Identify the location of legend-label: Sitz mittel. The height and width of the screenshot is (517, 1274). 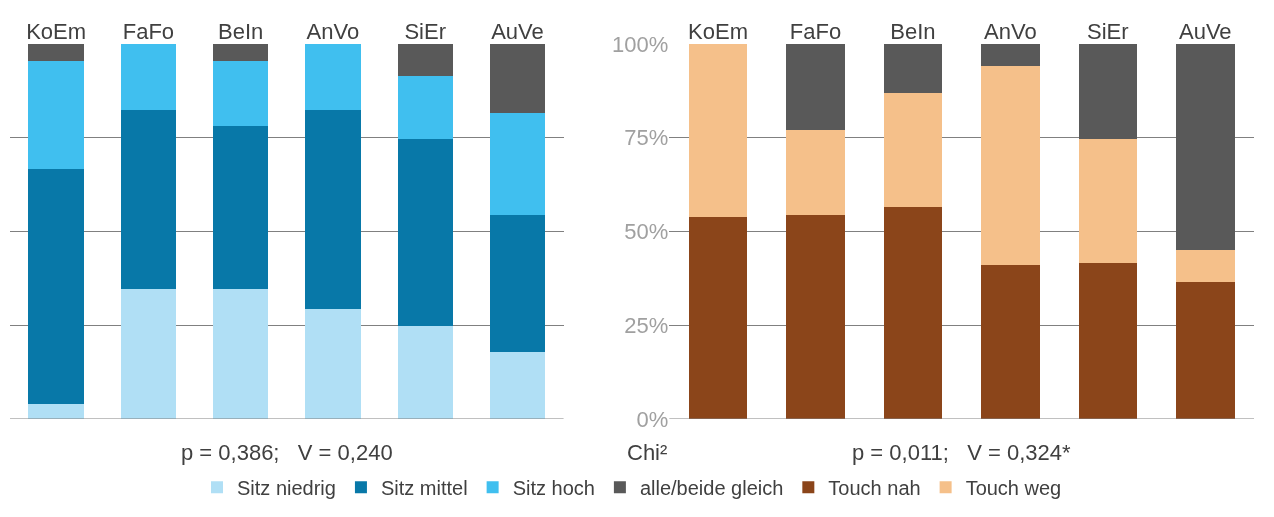
(424, 488).